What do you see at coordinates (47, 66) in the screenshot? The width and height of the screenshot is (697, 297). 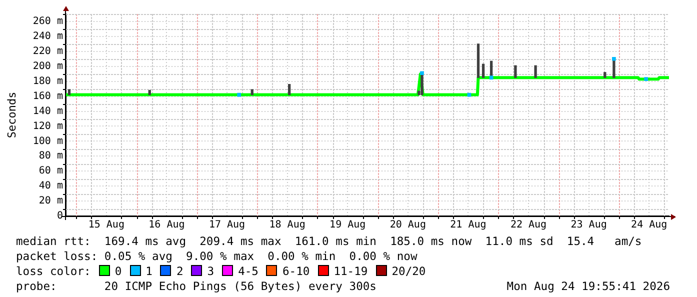 I see `y-tick-label: 200 m` at bounding box center [47, 66].